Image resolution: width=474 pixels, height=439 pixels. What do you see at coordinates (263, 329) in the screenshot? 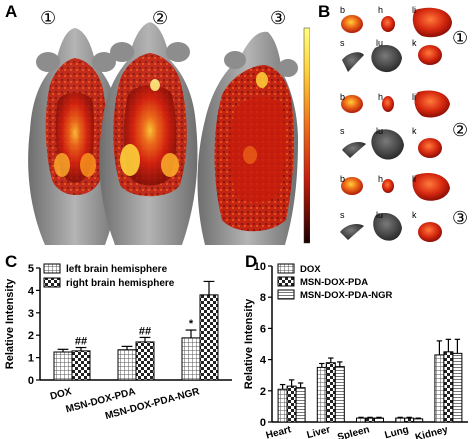
I see `y-tick-label: 6` at bounding box center [263, 329].